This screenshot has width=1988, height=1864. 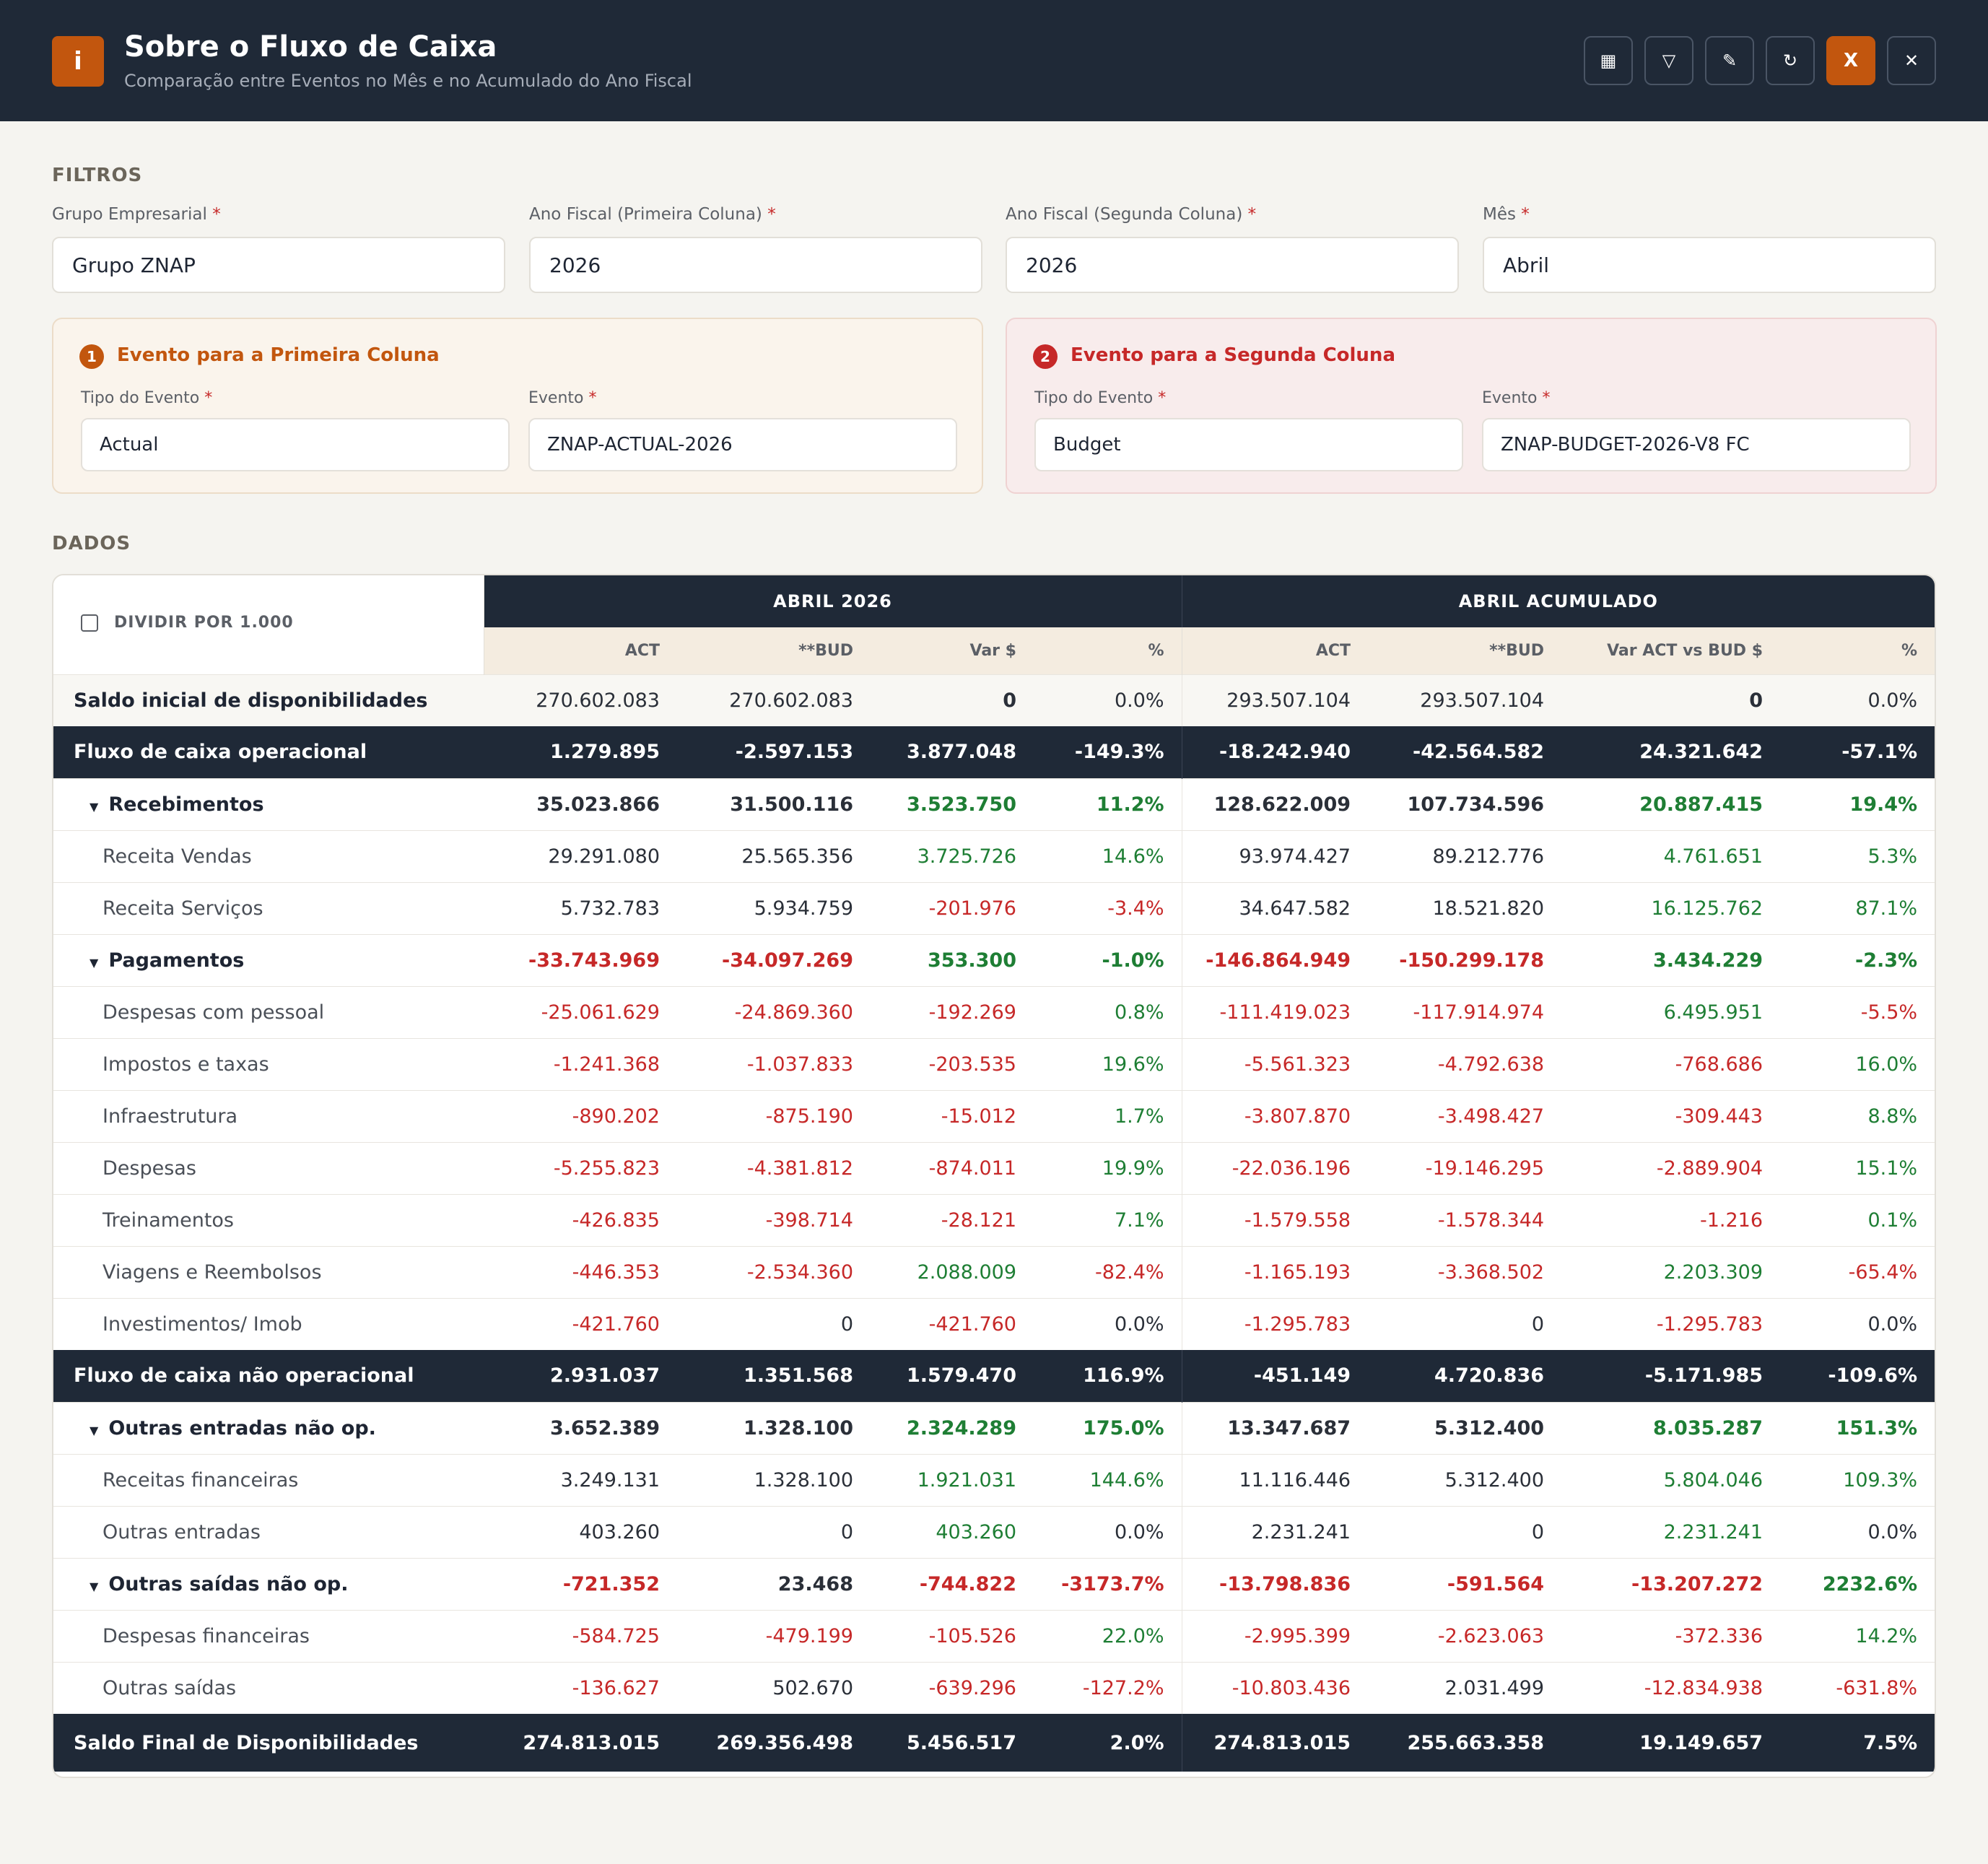 I want to click on filter-button: ▽, so click(x=1669, y=60).